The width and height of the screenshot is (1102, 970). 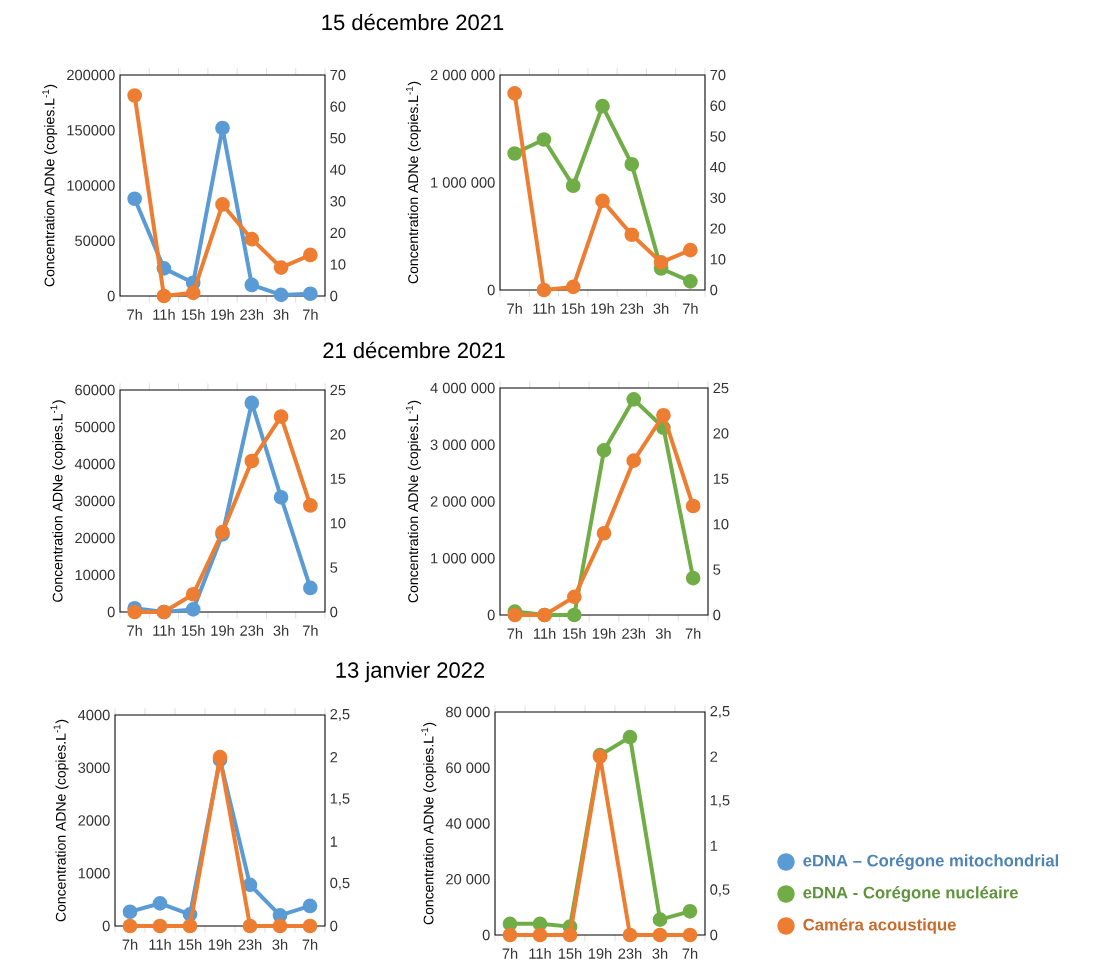 What do you see at coordinates (718, 75) in the screenshot?
I see `y2-tick-label: 70` at bounding box center [718, 75].